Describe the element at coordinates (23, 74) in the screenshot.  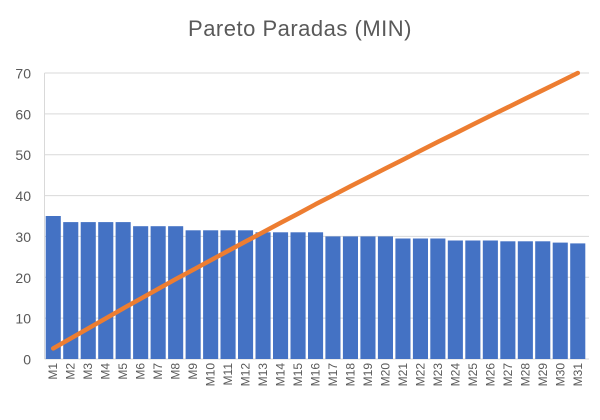
I see `ytick-label-70: 70` at that location.